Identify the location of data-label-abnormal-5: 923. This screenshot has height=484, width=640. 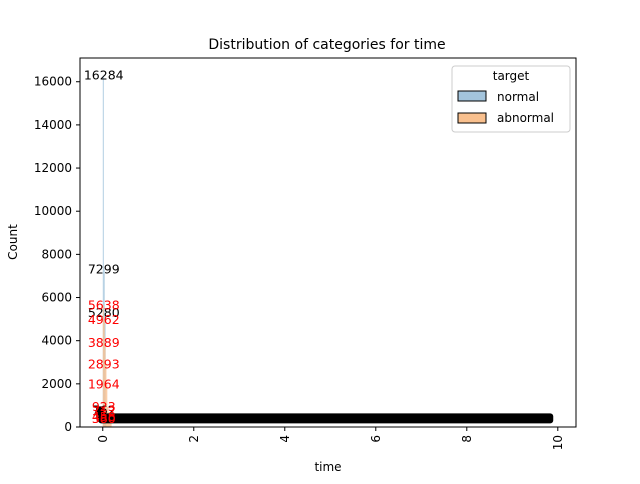
(104, 406).